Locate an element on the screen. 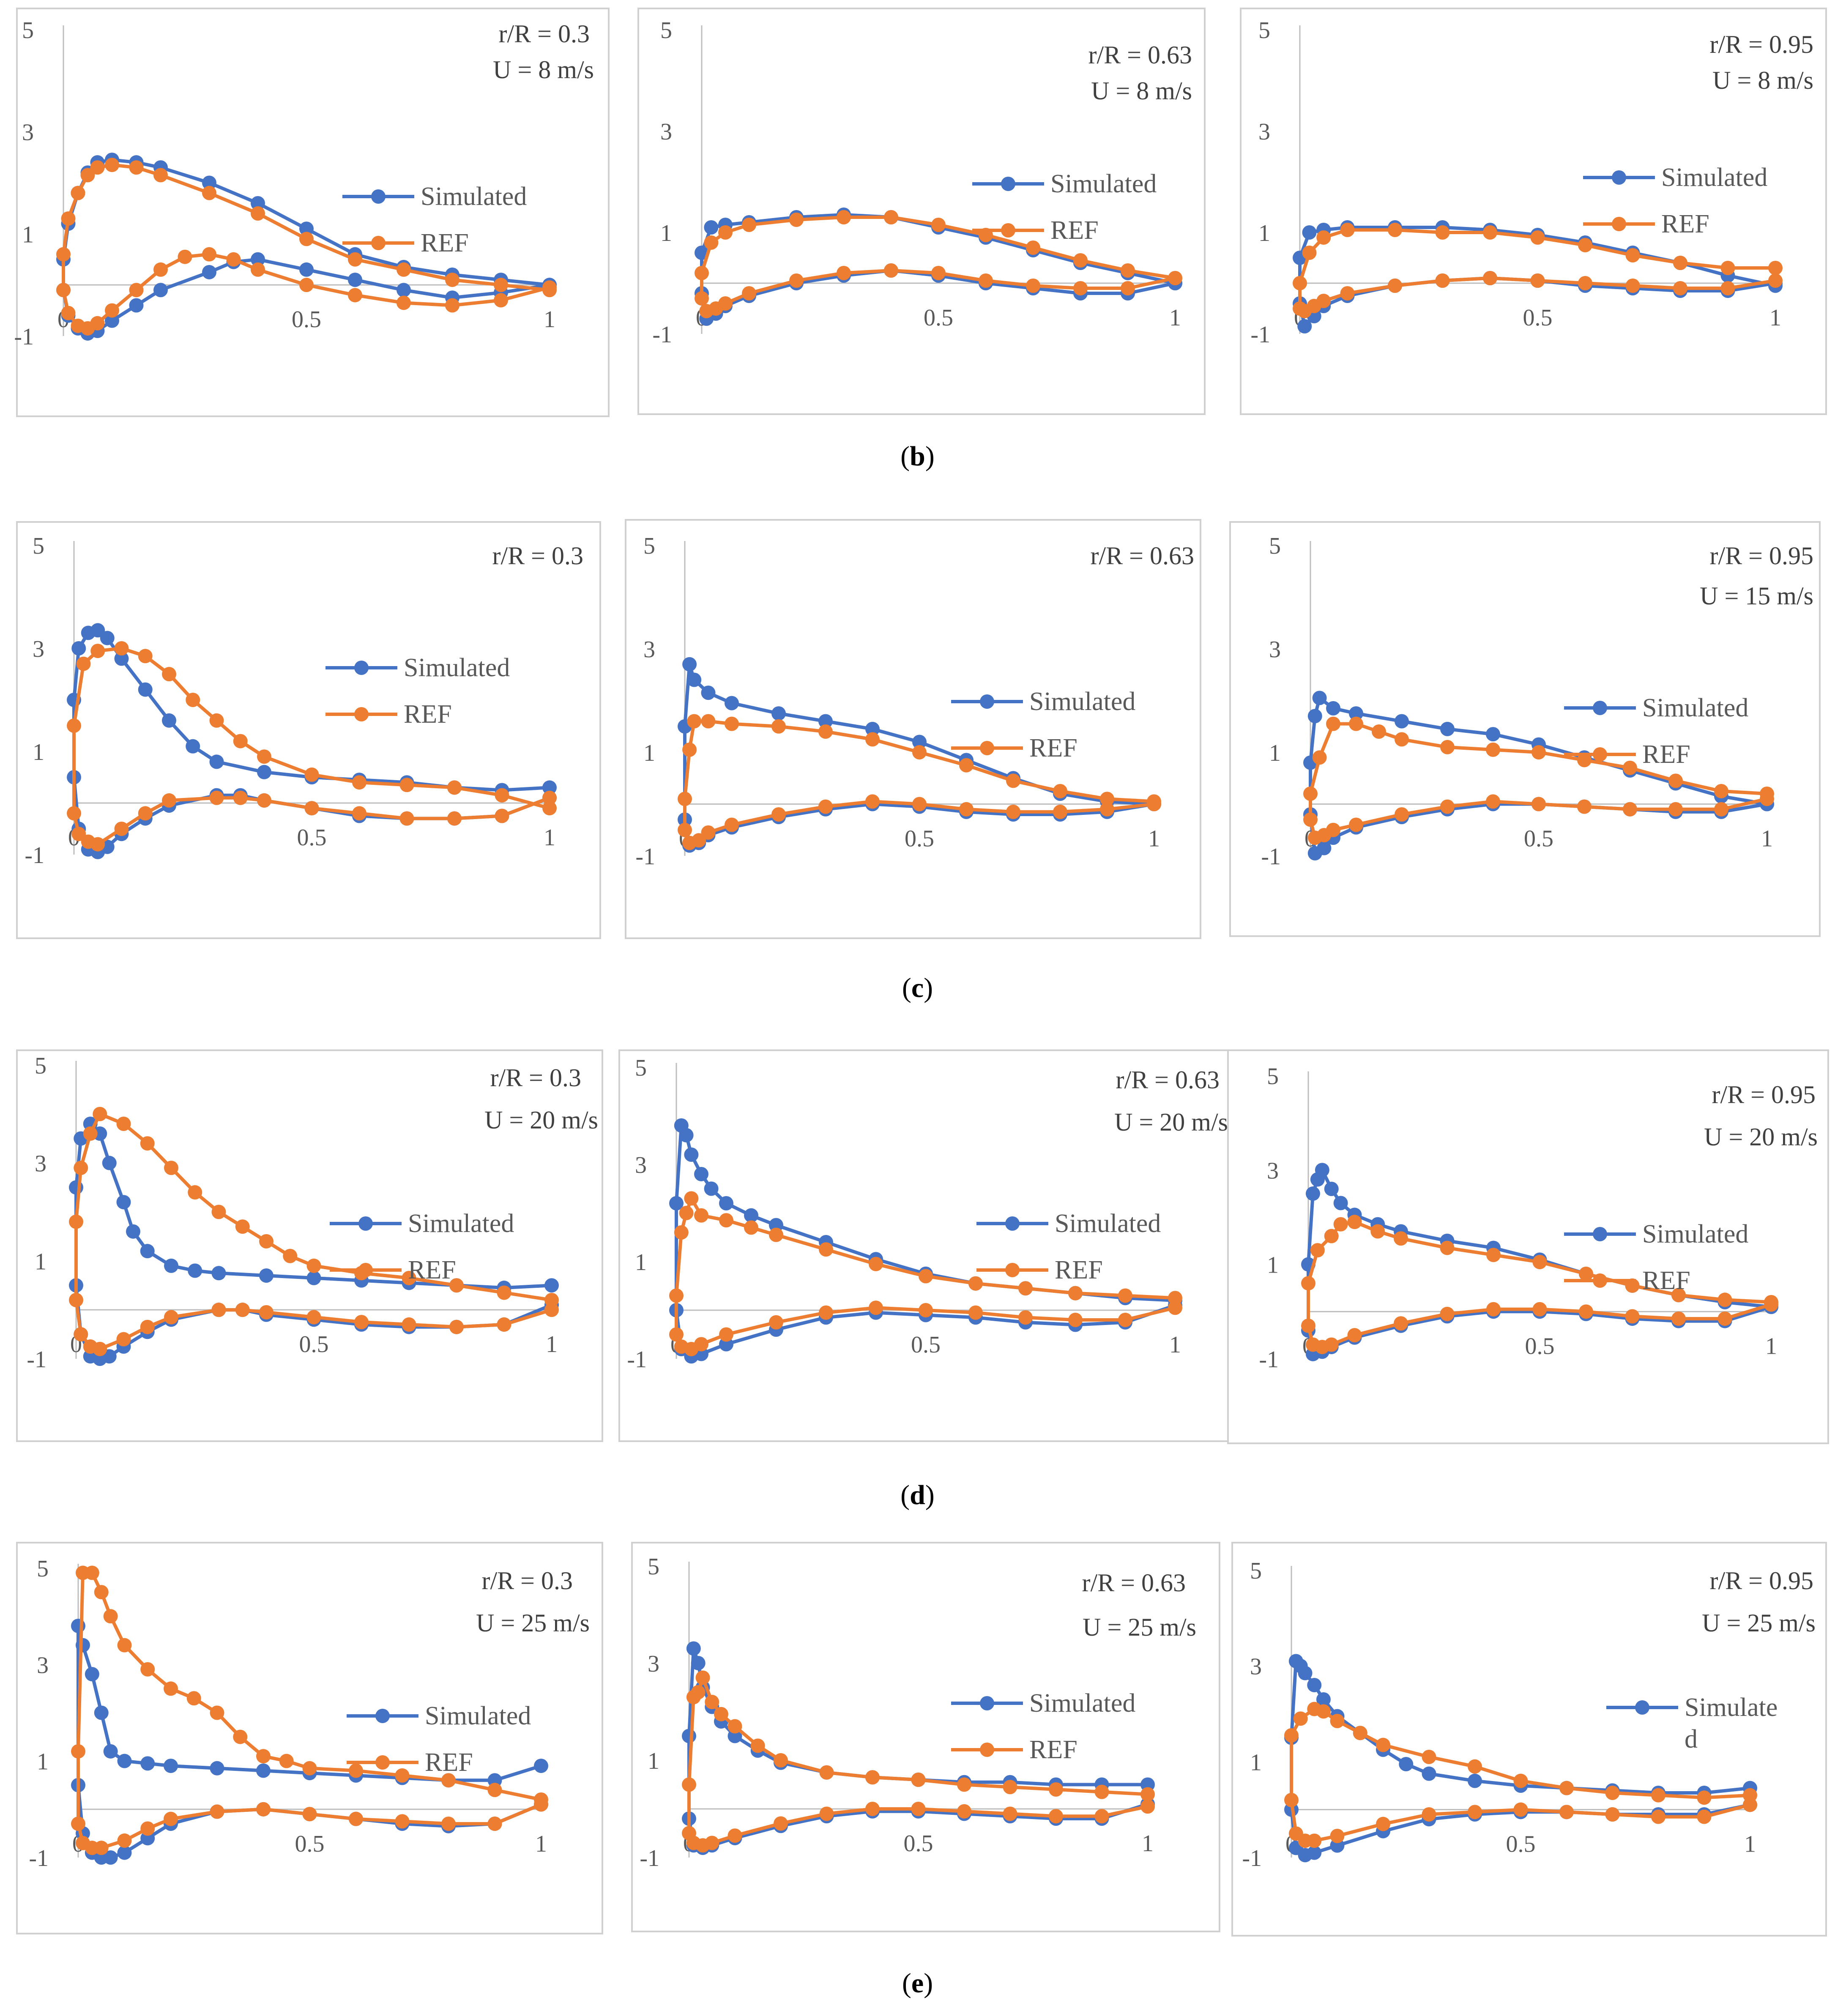 The width and height of the screenshot is (1835, 2016). legend-label: Simulated is located at coordinates (1082, 701).